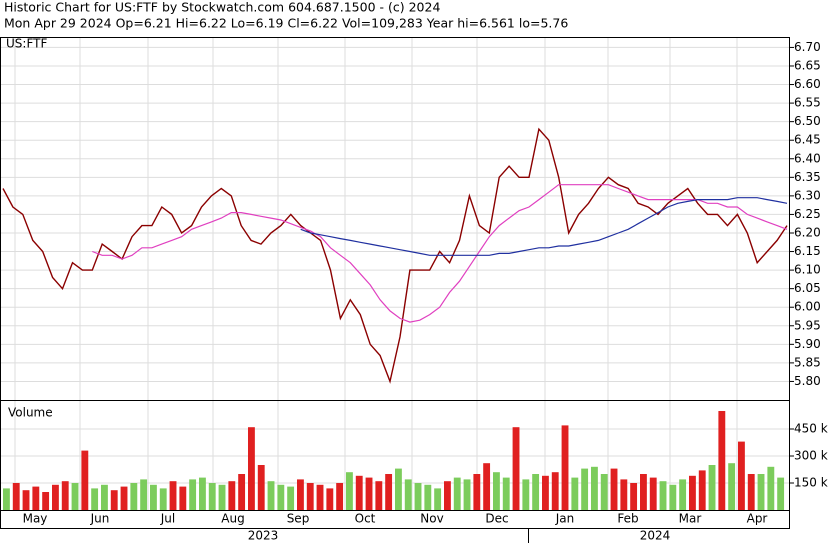 The height and width of the screenshot is (543, 830). I want to click on y-tick-label: 6.45, so click(807, 140).